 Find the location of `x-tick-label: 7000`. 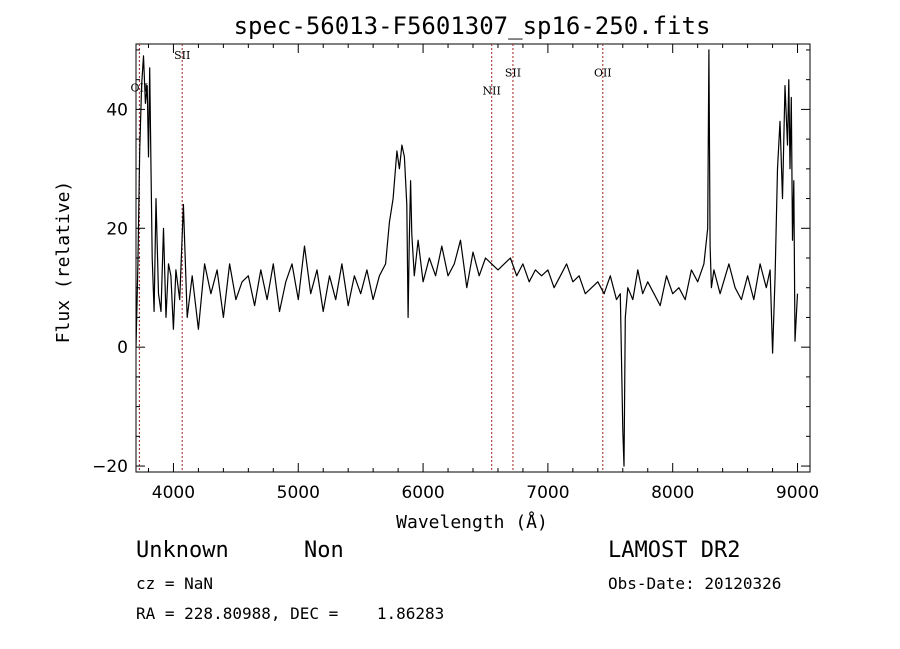

x-tick-label: 7000 is located at coordinates (547, 493).